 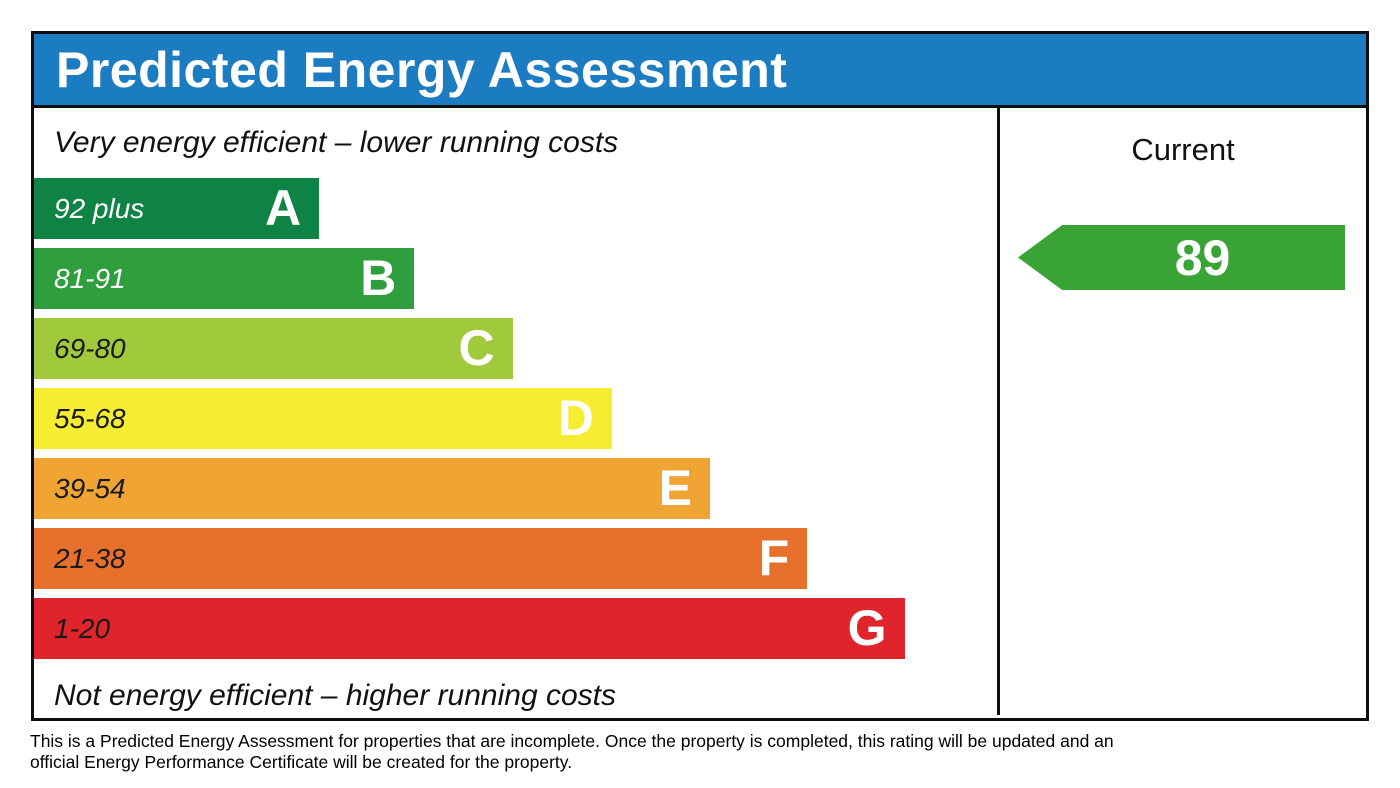 What do you see at coordinates (82, 628) in the screenshot?
I see `band-range-label: 1-20` at bounding box center [82, 628].